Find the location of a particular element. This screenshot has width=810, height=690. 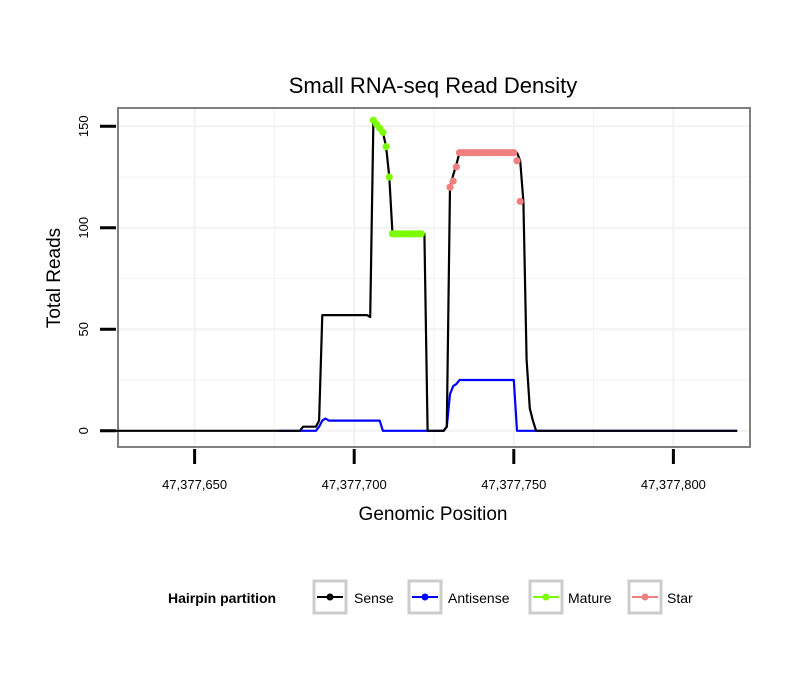

y-tick-label: 150 is located at coordinates (83, 126).